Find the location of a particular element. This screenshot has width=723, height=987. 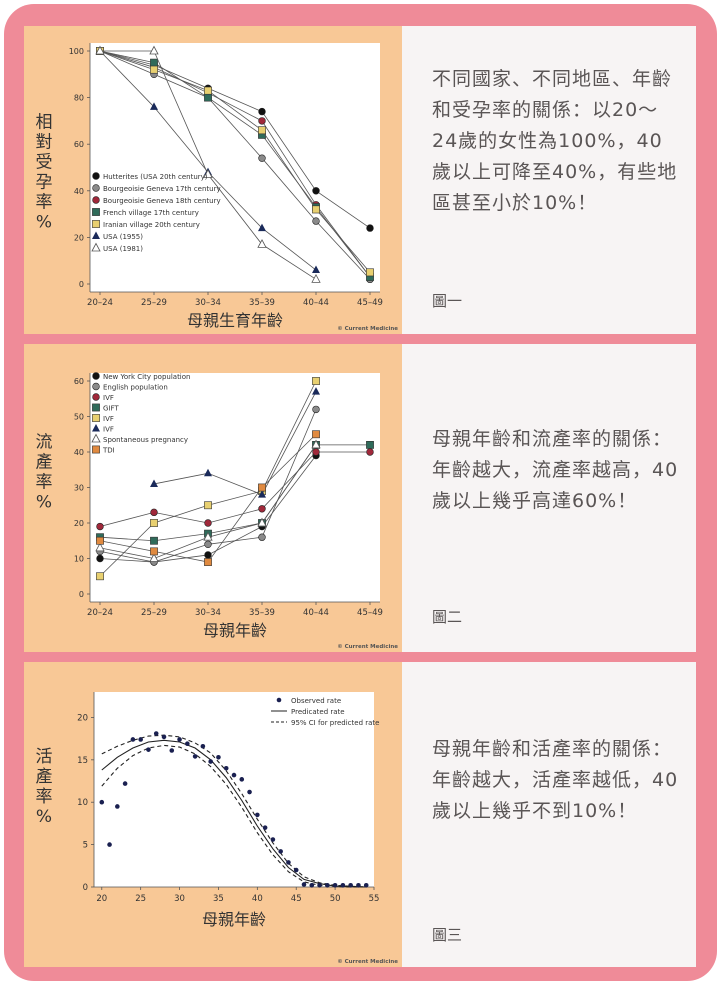

x-tick-label: 25 is located at coordinates (140, 899).